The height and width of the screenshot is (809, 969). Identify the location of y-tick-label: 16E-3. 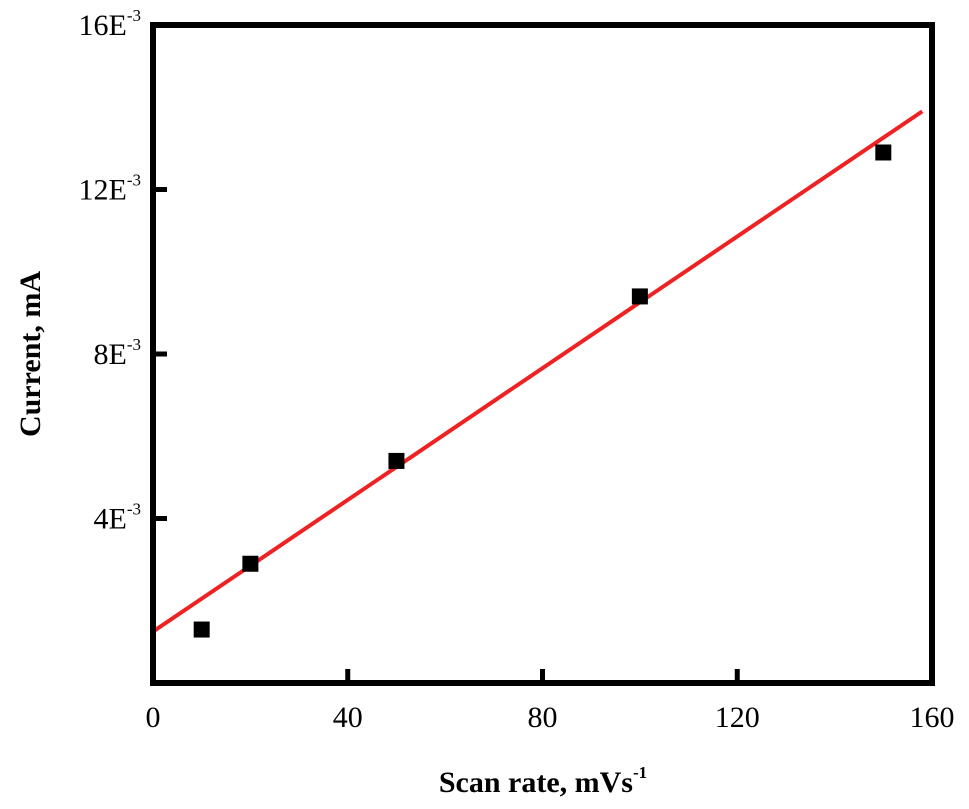
(110, 24).